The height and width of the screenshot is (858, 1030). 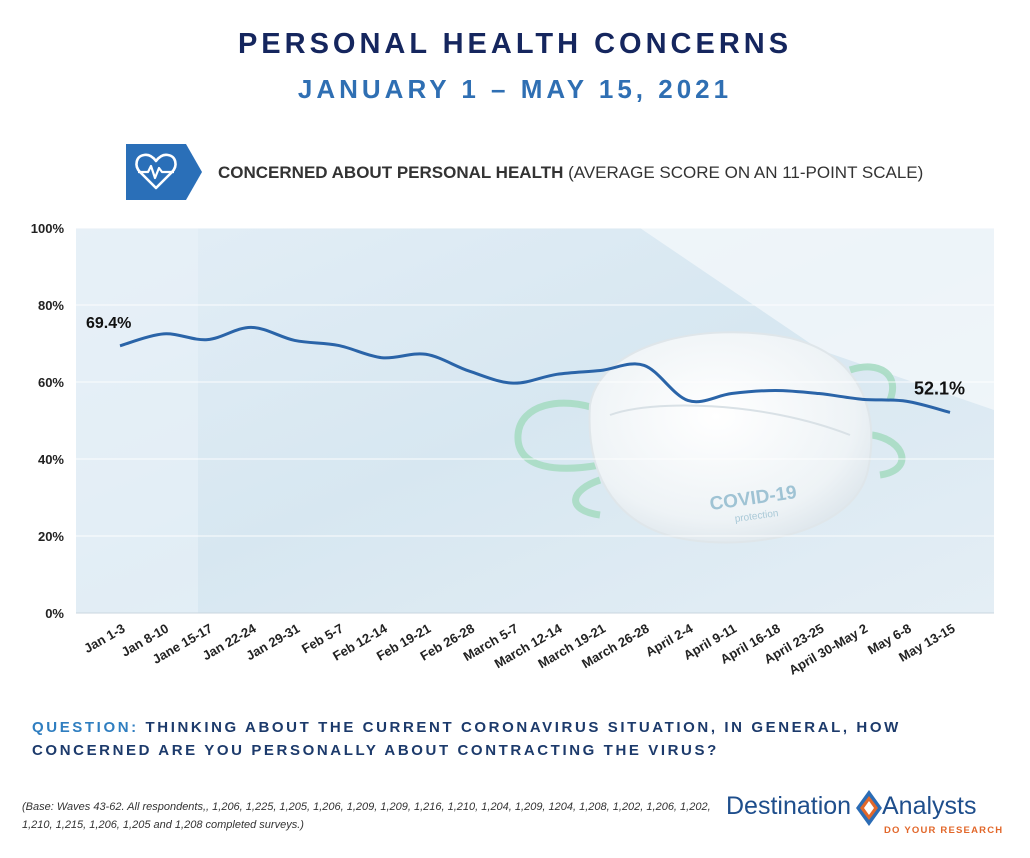 I want to click on page-subtitle: JANUARY 1 – MAY 15, 2021, so click(x=515, y=89).